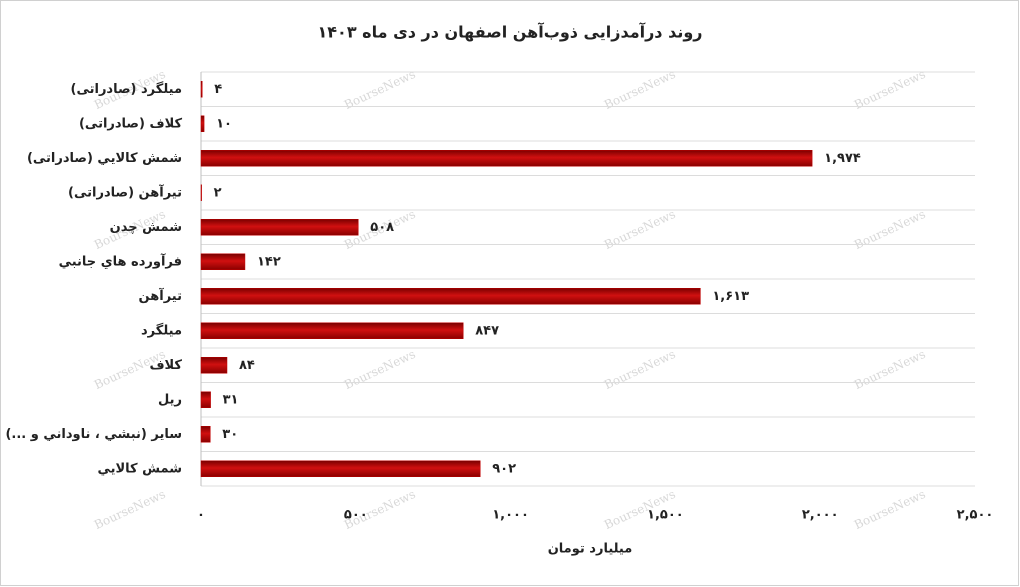  I want to click on x-tick-label: ۲,۰۰۰, so click(820, 515).